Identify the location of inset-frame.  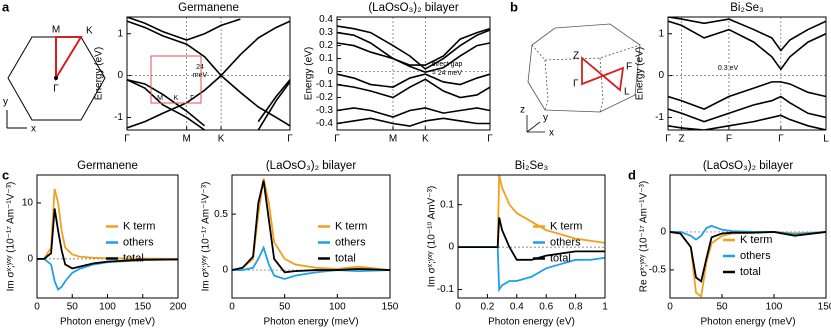
(176, 79).